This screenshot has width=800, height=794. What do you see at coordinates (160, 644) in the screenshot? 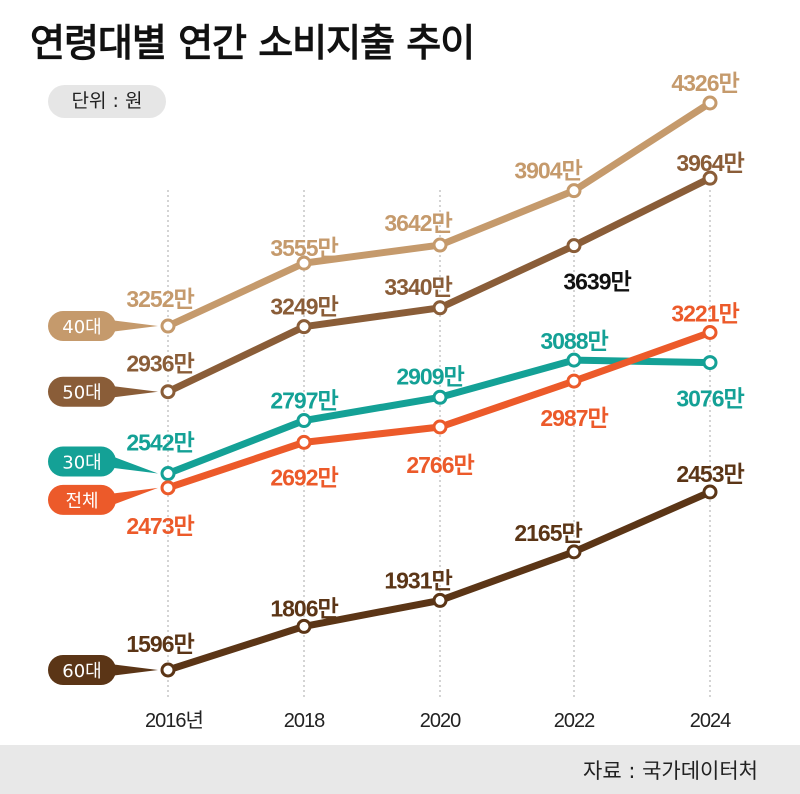
I see `data-label: 1596만` at bounding box center [160, 644].